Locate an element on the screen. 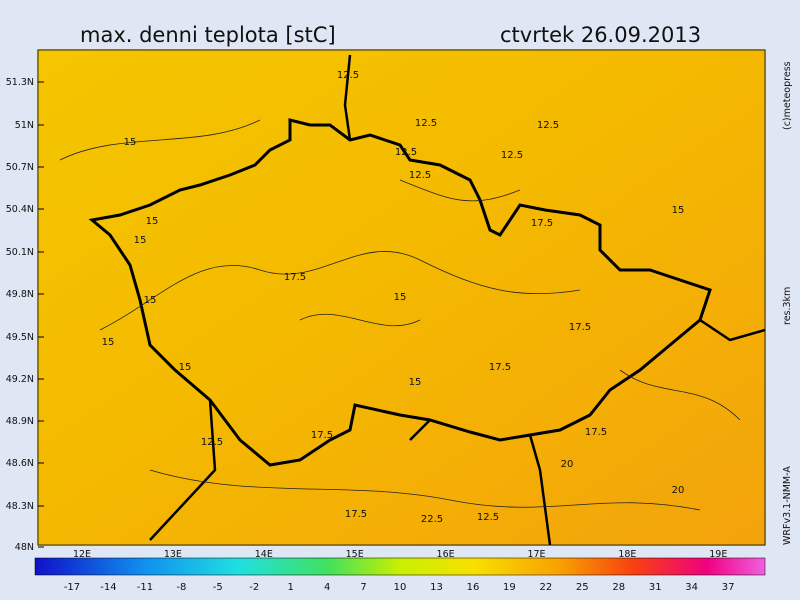 The height and width of the screenshot is (600, 800). lat-label: 48N is located at coordinates (24, 547).